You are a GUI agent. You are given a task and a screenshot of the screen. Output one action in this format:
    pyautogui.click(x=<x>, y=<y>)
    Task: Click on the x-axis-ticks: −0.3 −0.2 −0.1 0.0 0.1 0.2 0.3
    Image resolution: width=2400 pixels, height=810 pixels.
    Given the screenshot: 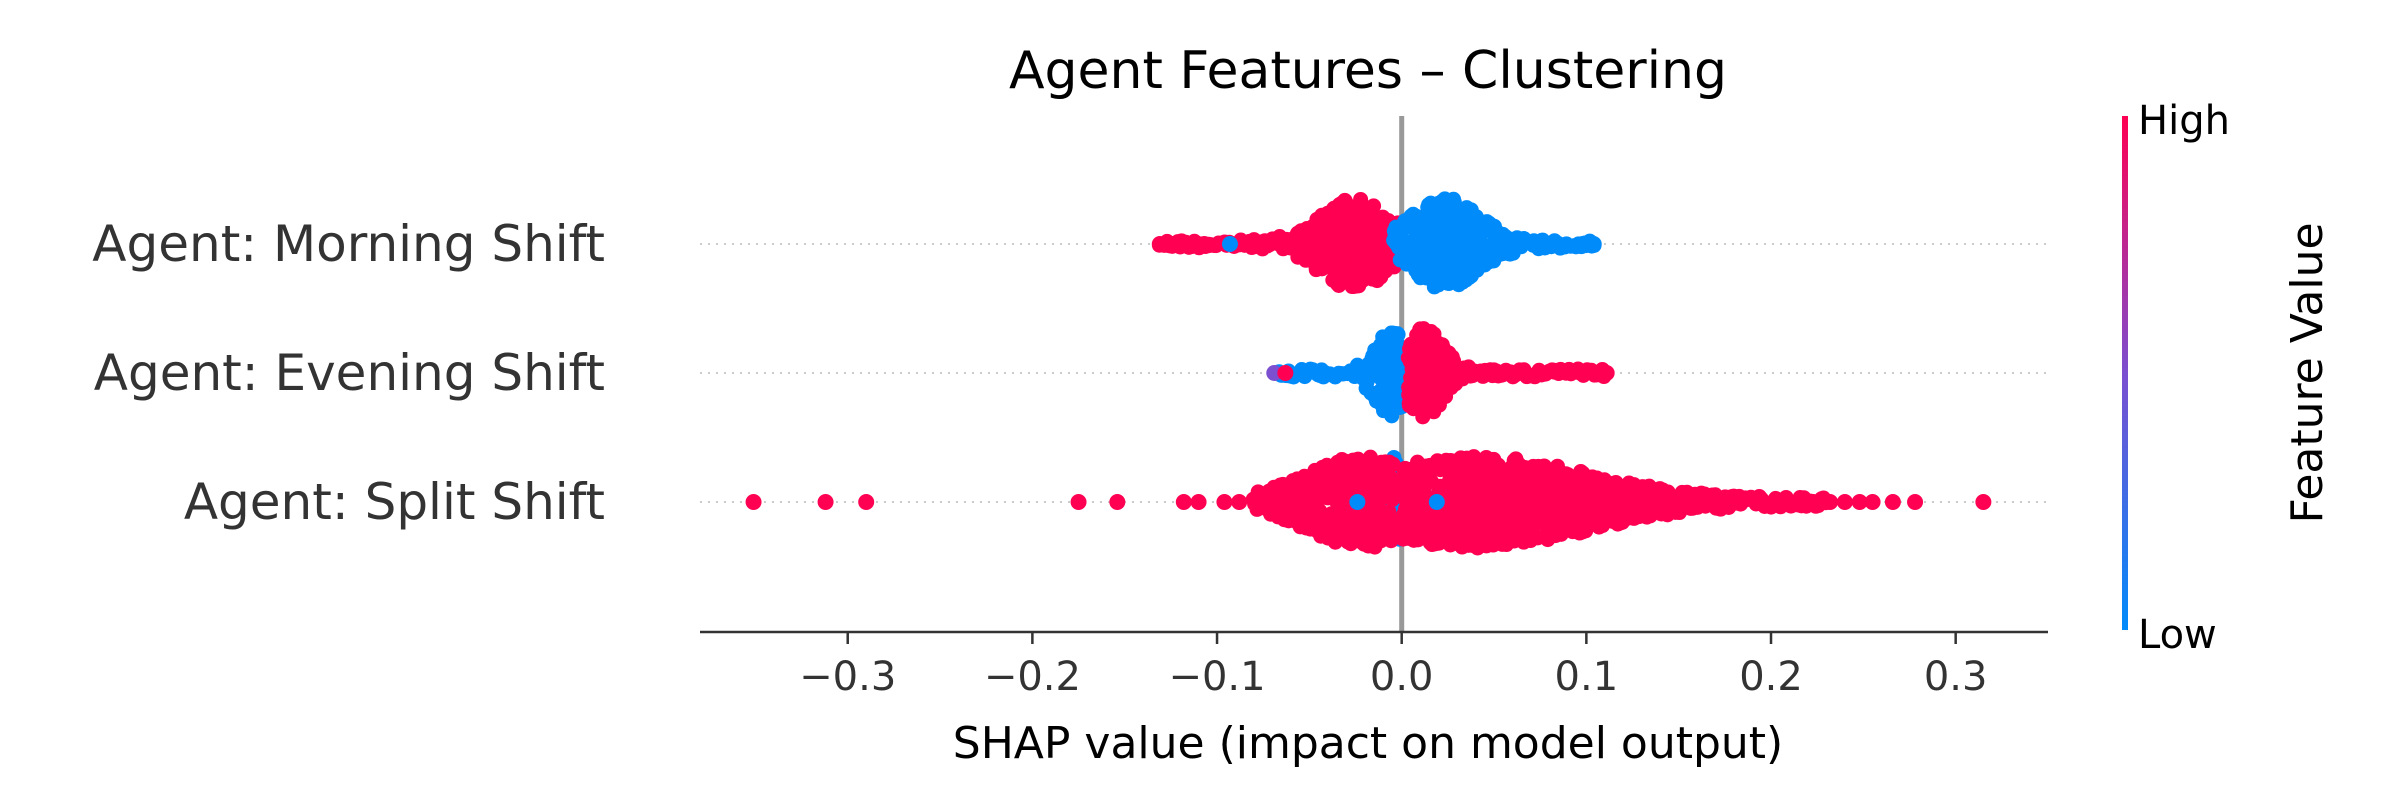 What is the action you would take?
    pyautogui.click(x=1393, y=666)
    